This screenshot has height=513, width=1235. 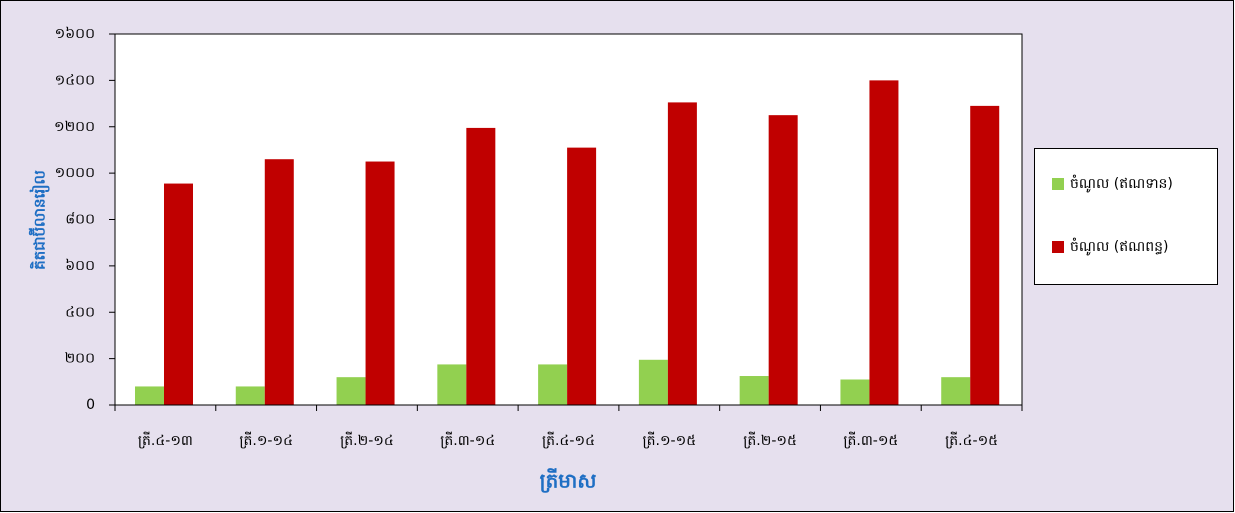 What do you see at coordinates (568, 481) in the screenshot?
I see `x-axis-title: ត្រីមាស` at bounding box center [568, 481].